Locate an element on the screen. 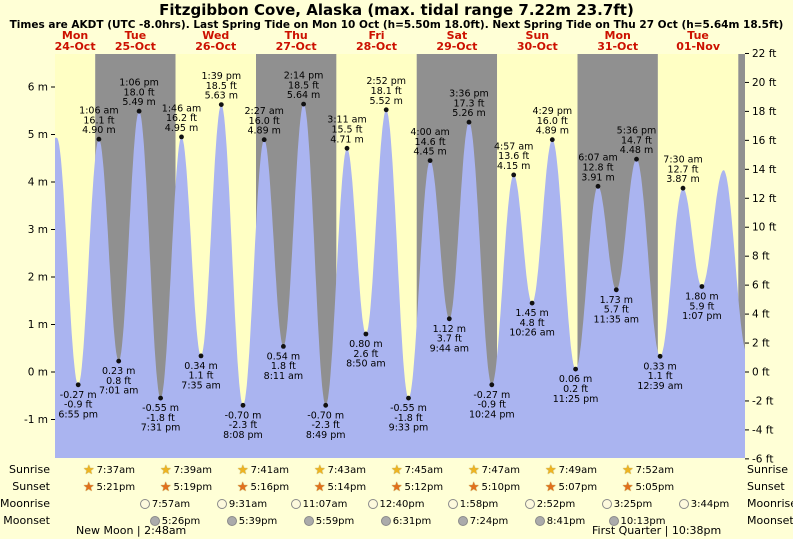 The width and height of the screenshot is (793, 539). day-name: Sat is located at coordinates (457, 35).